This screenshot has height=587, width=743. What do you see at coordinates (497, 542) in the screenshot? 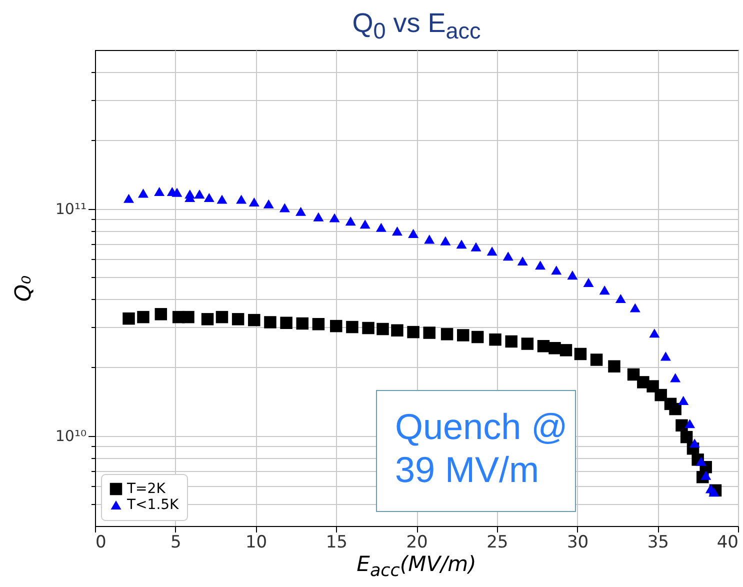
I see `x-tick-label: 25` at bounding box center [497, 542].